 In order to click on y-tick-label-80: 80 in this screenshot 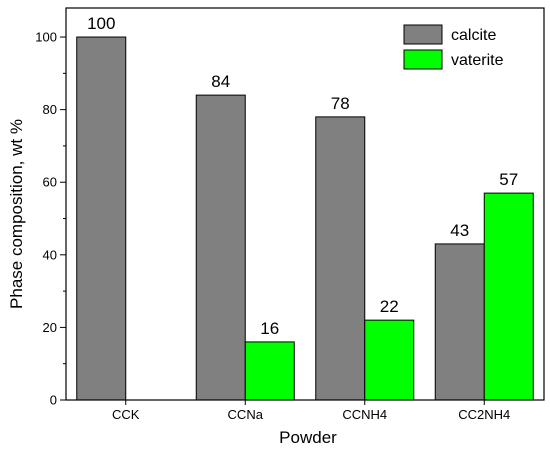, I will do `click(50, 109)`.